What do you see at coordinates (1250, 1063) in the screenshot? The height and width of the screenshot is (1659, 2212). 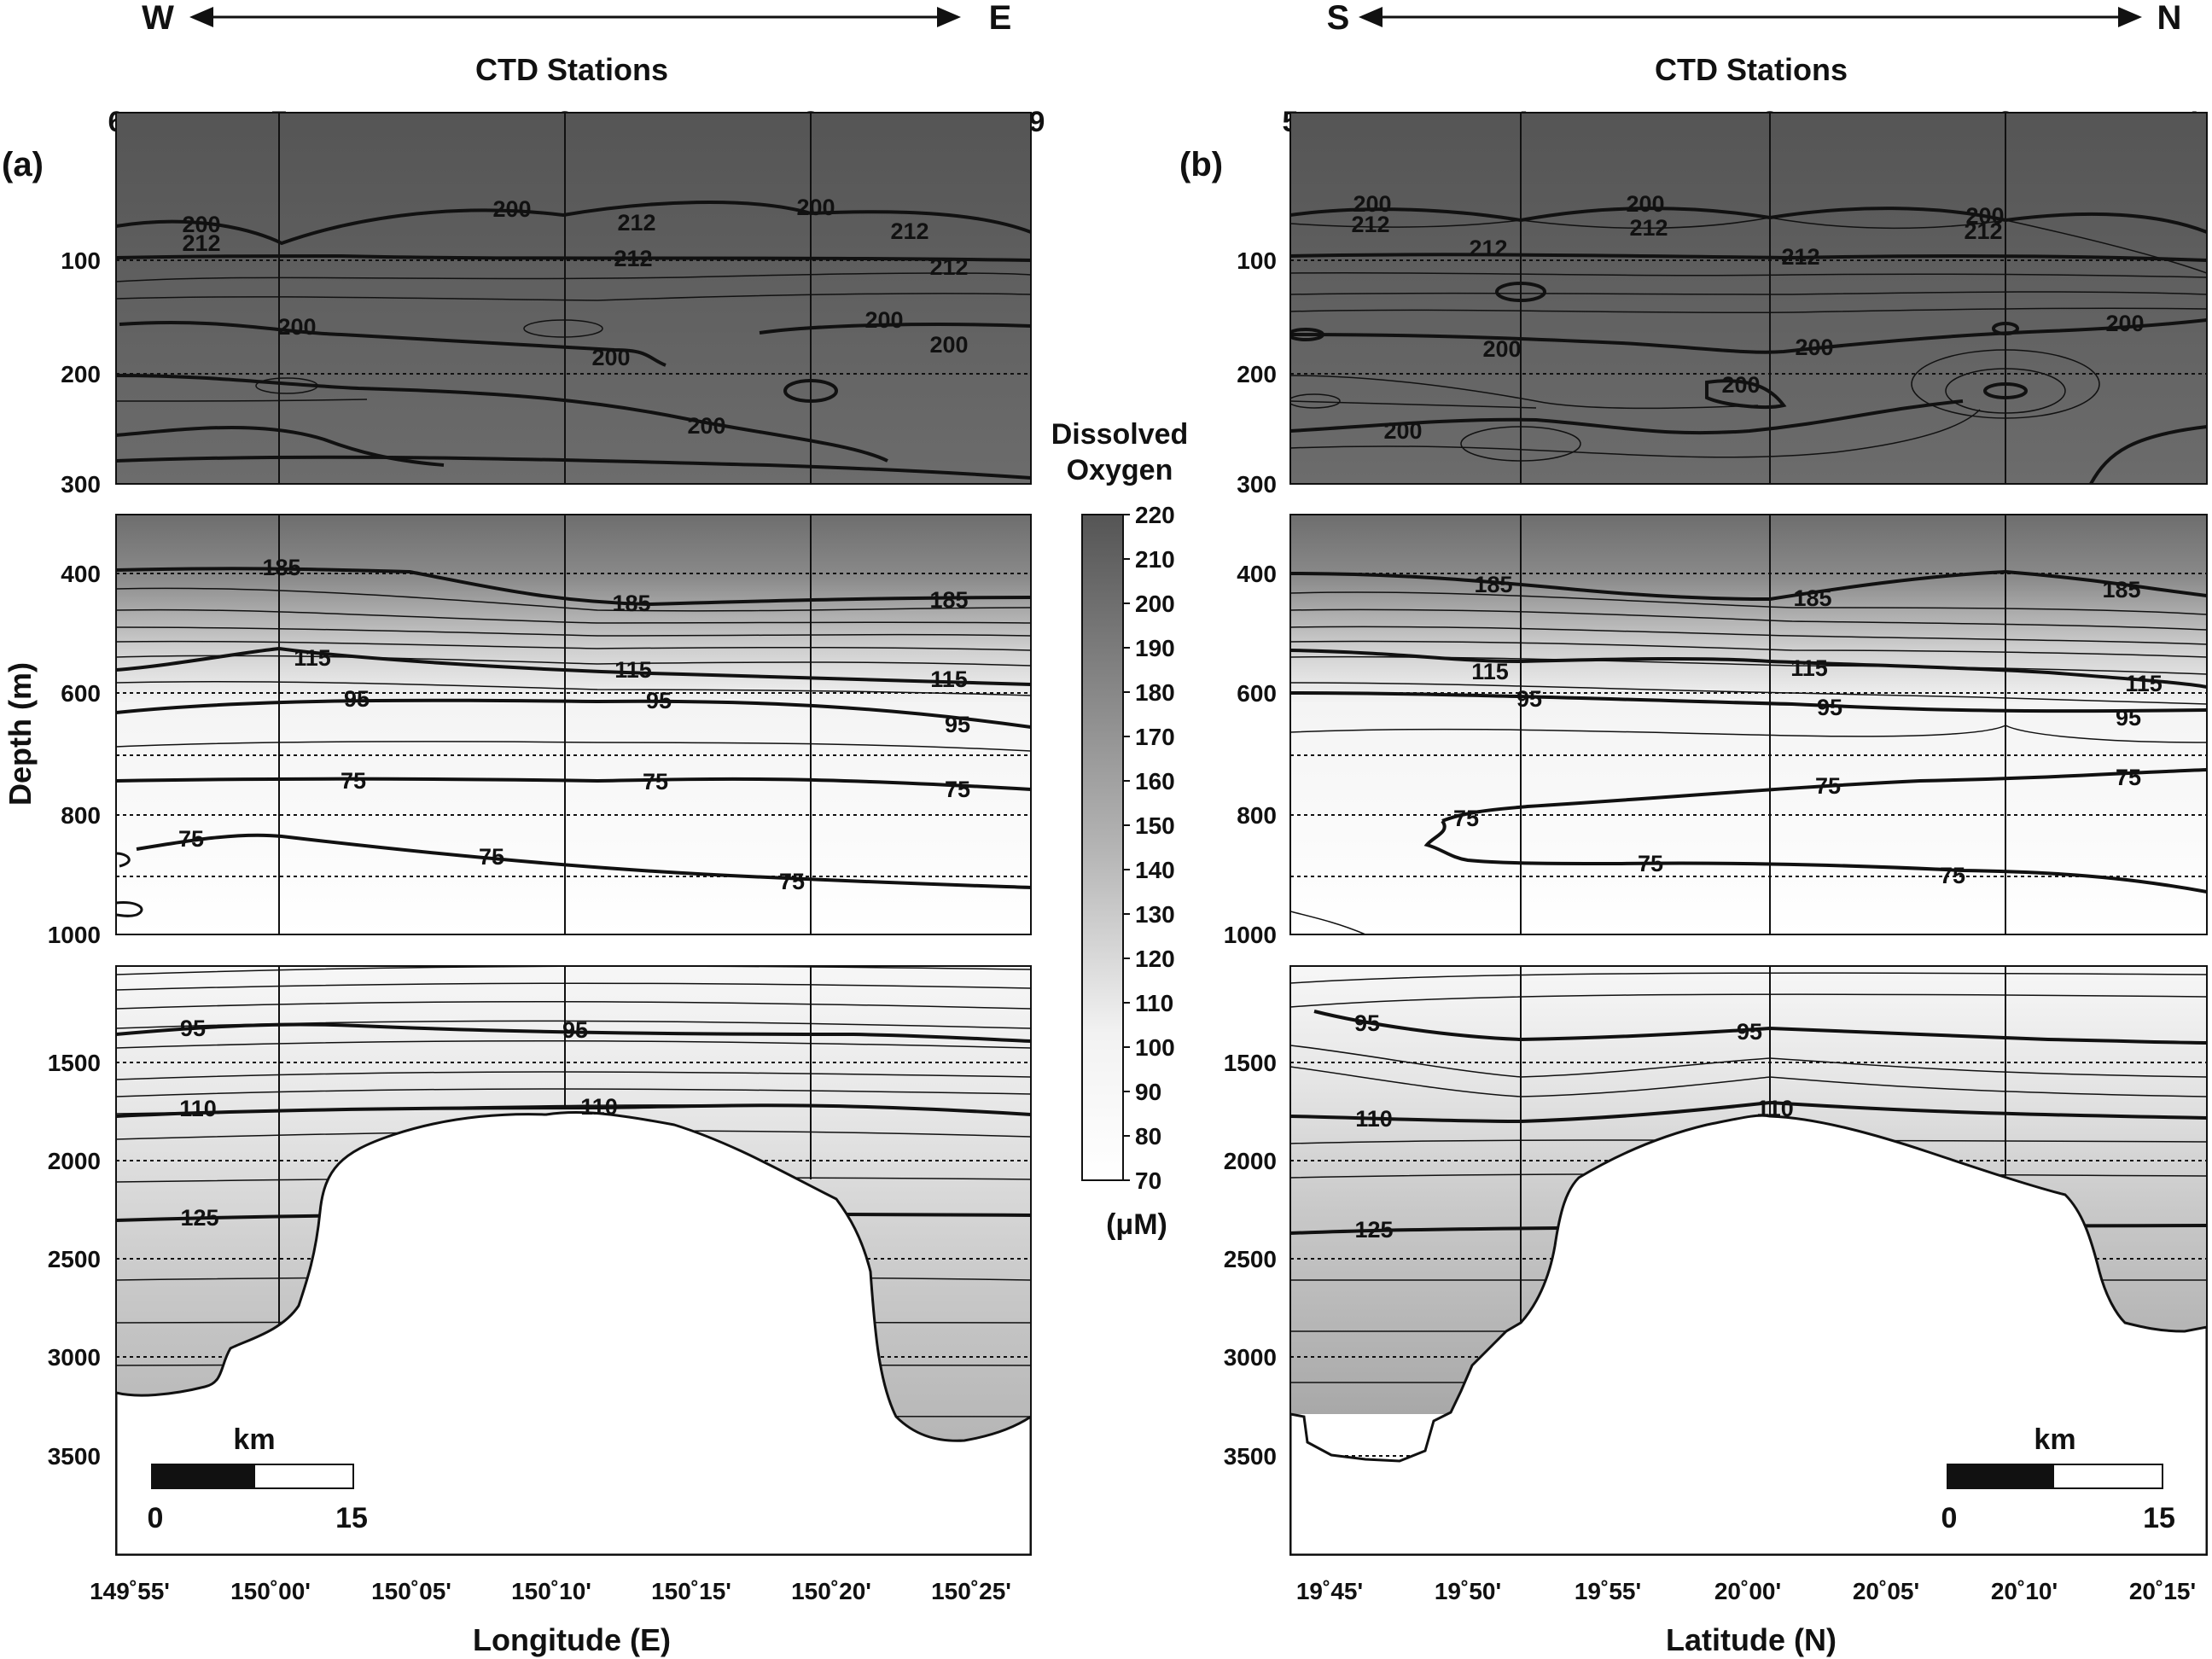 I see `y-tick-label: 1500` at bounding box center [1250, 1063].